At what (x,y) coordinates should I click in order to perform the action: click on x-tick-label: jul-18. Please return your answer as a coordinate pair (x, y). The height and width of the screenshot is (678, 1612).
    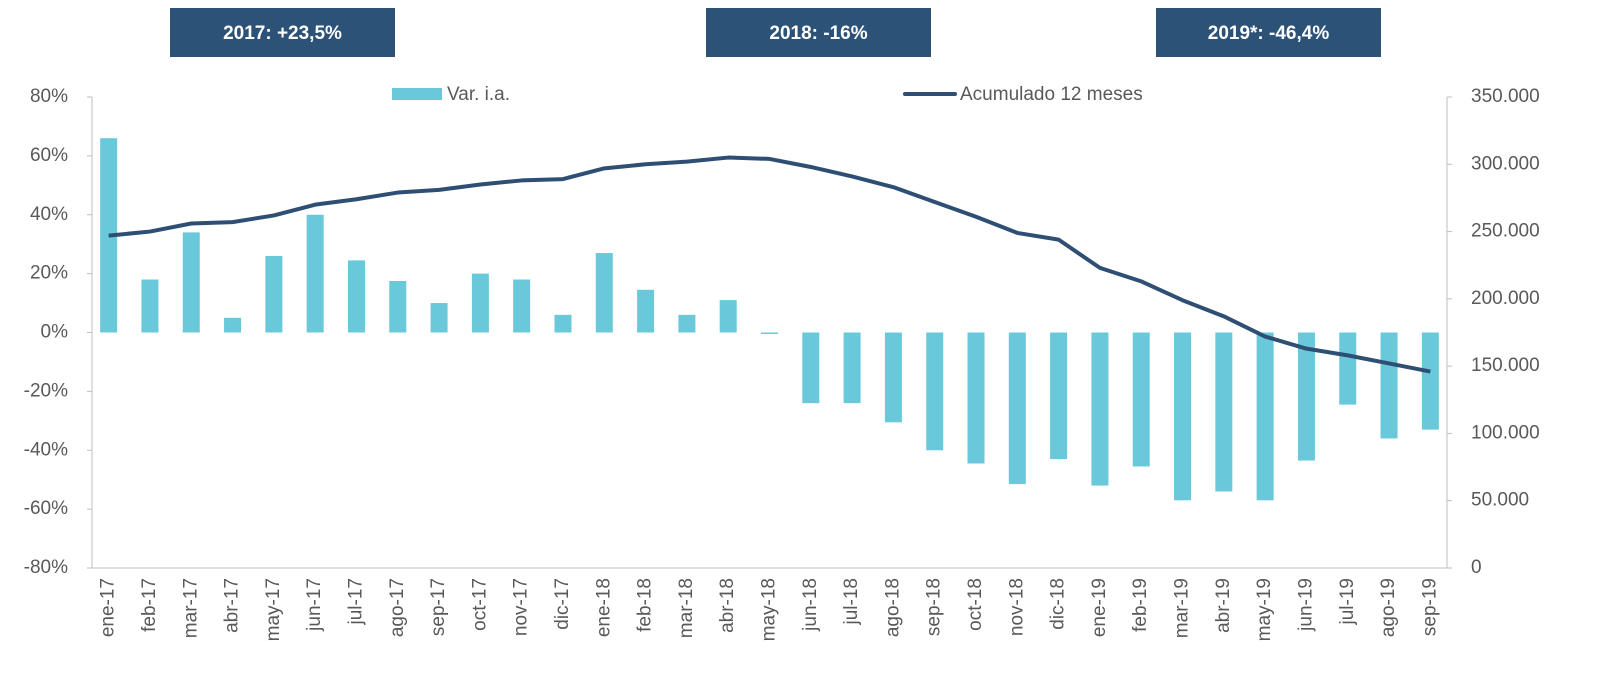
    Looking at the image, I should click on (851, 601).